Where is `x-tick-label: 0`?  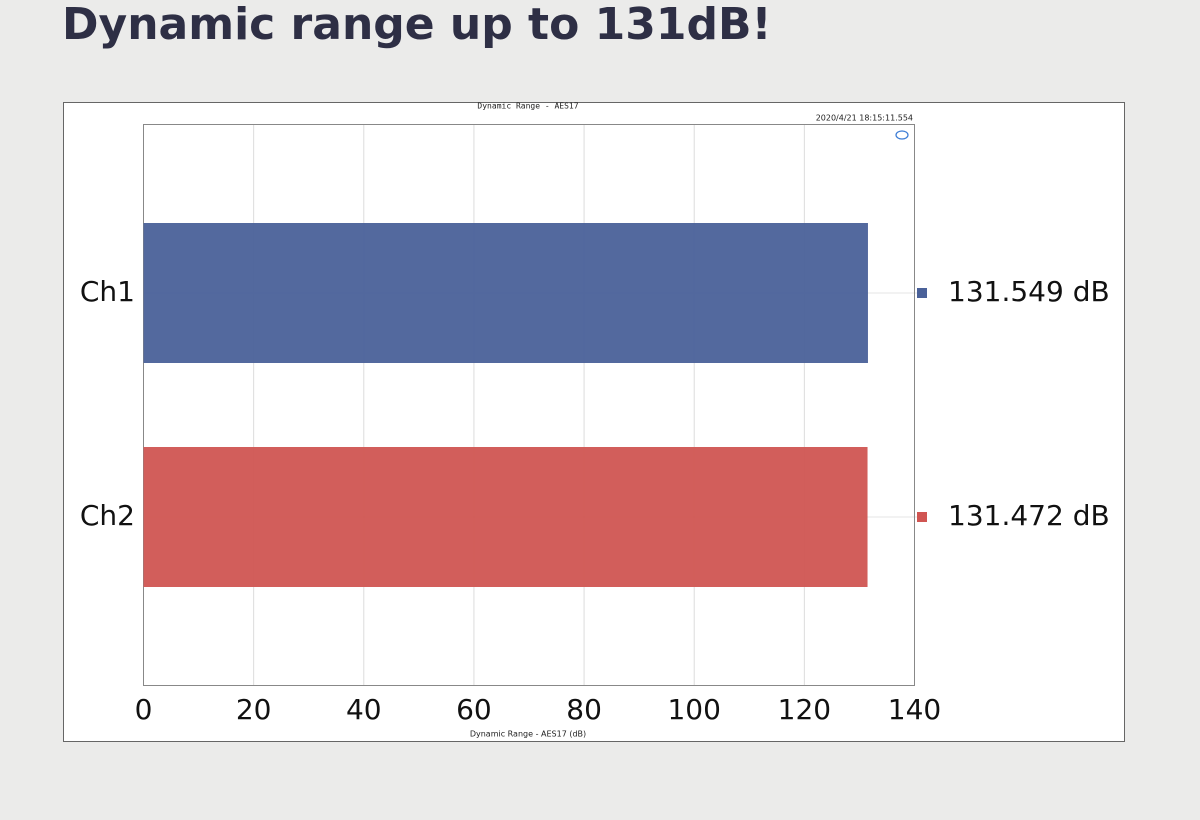 x-tick-label: 0 is located at coordinates (144, 709).